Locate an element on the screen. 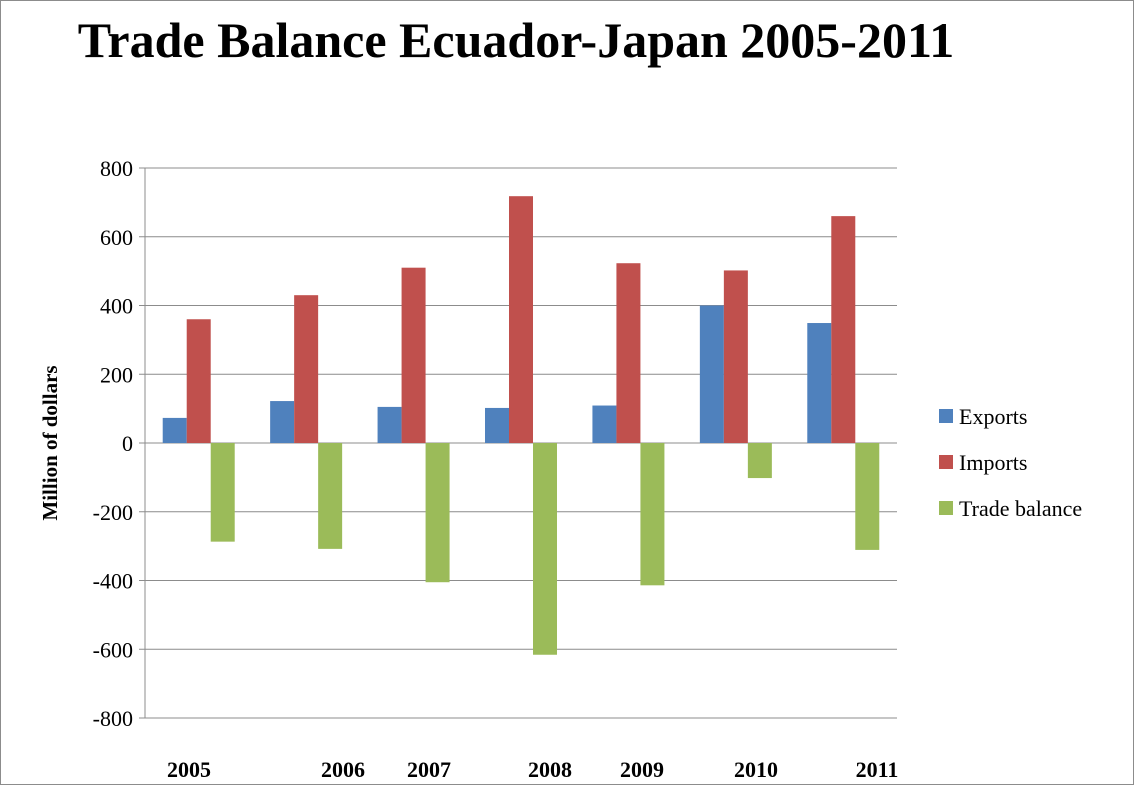  y-tick-label: -800 is located at coordinates (113, 718).